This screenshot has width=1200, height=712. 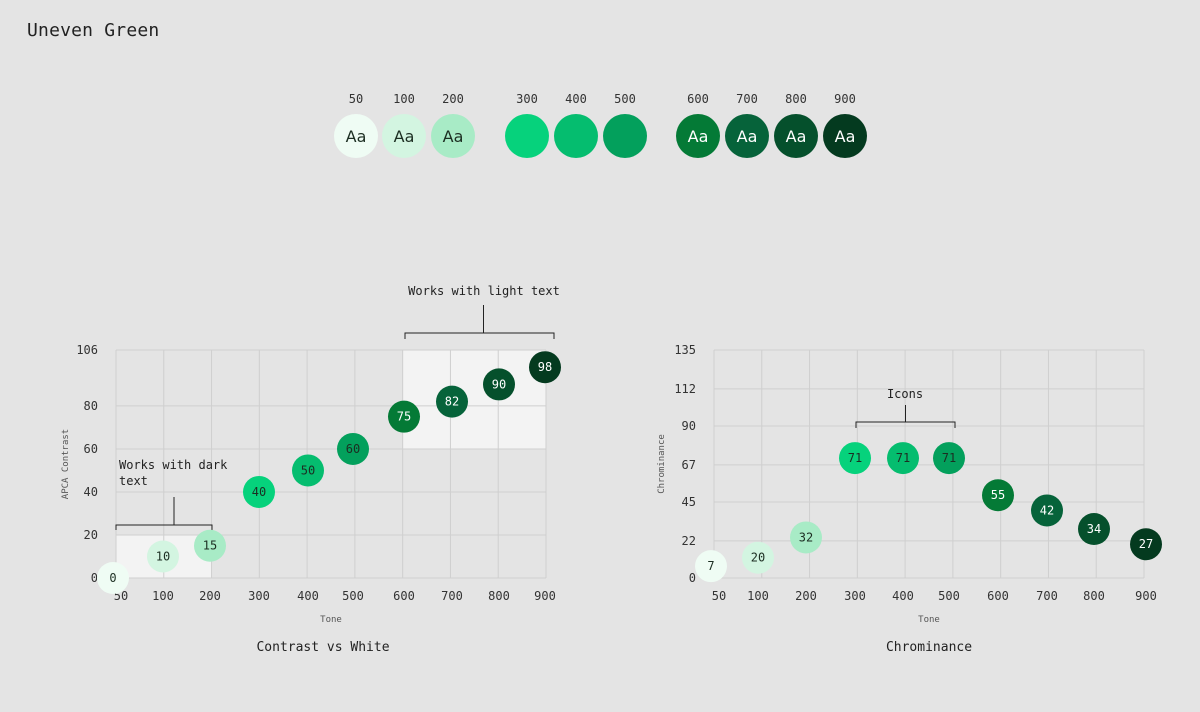 I want to click on swatch-tone-label: 800, so click(x=796, y=99).